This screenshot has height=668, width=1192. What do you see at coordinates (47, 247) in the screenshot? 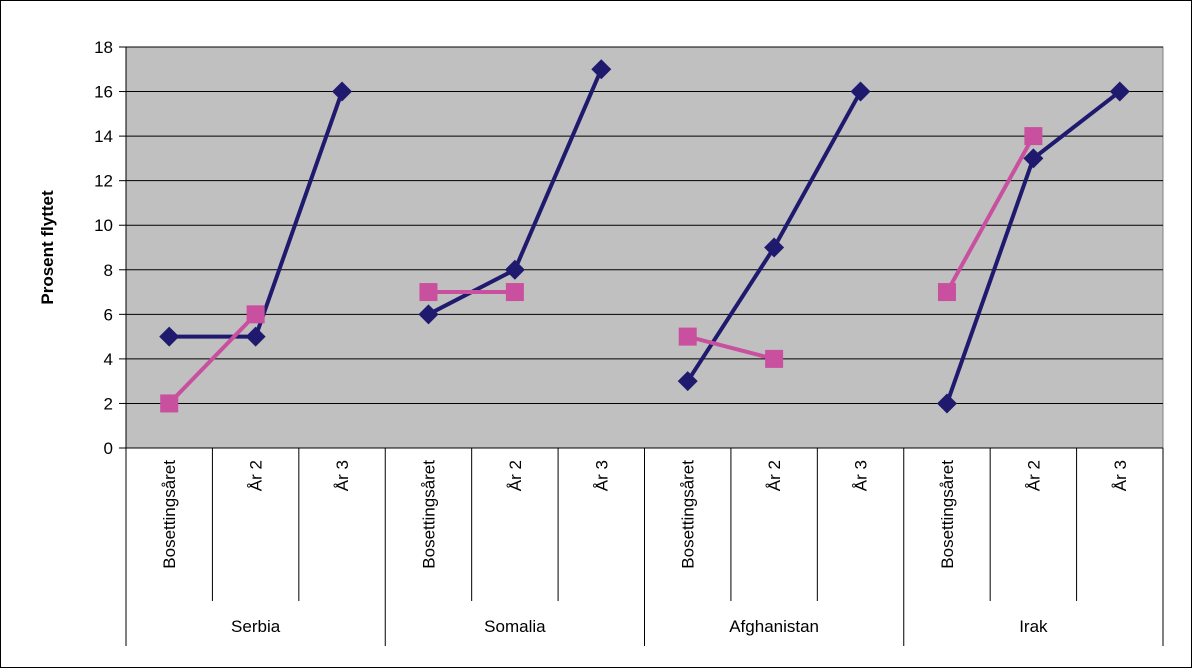
I see `y-axis-title: Prosent flyttet` at bounding box center [47, 247].